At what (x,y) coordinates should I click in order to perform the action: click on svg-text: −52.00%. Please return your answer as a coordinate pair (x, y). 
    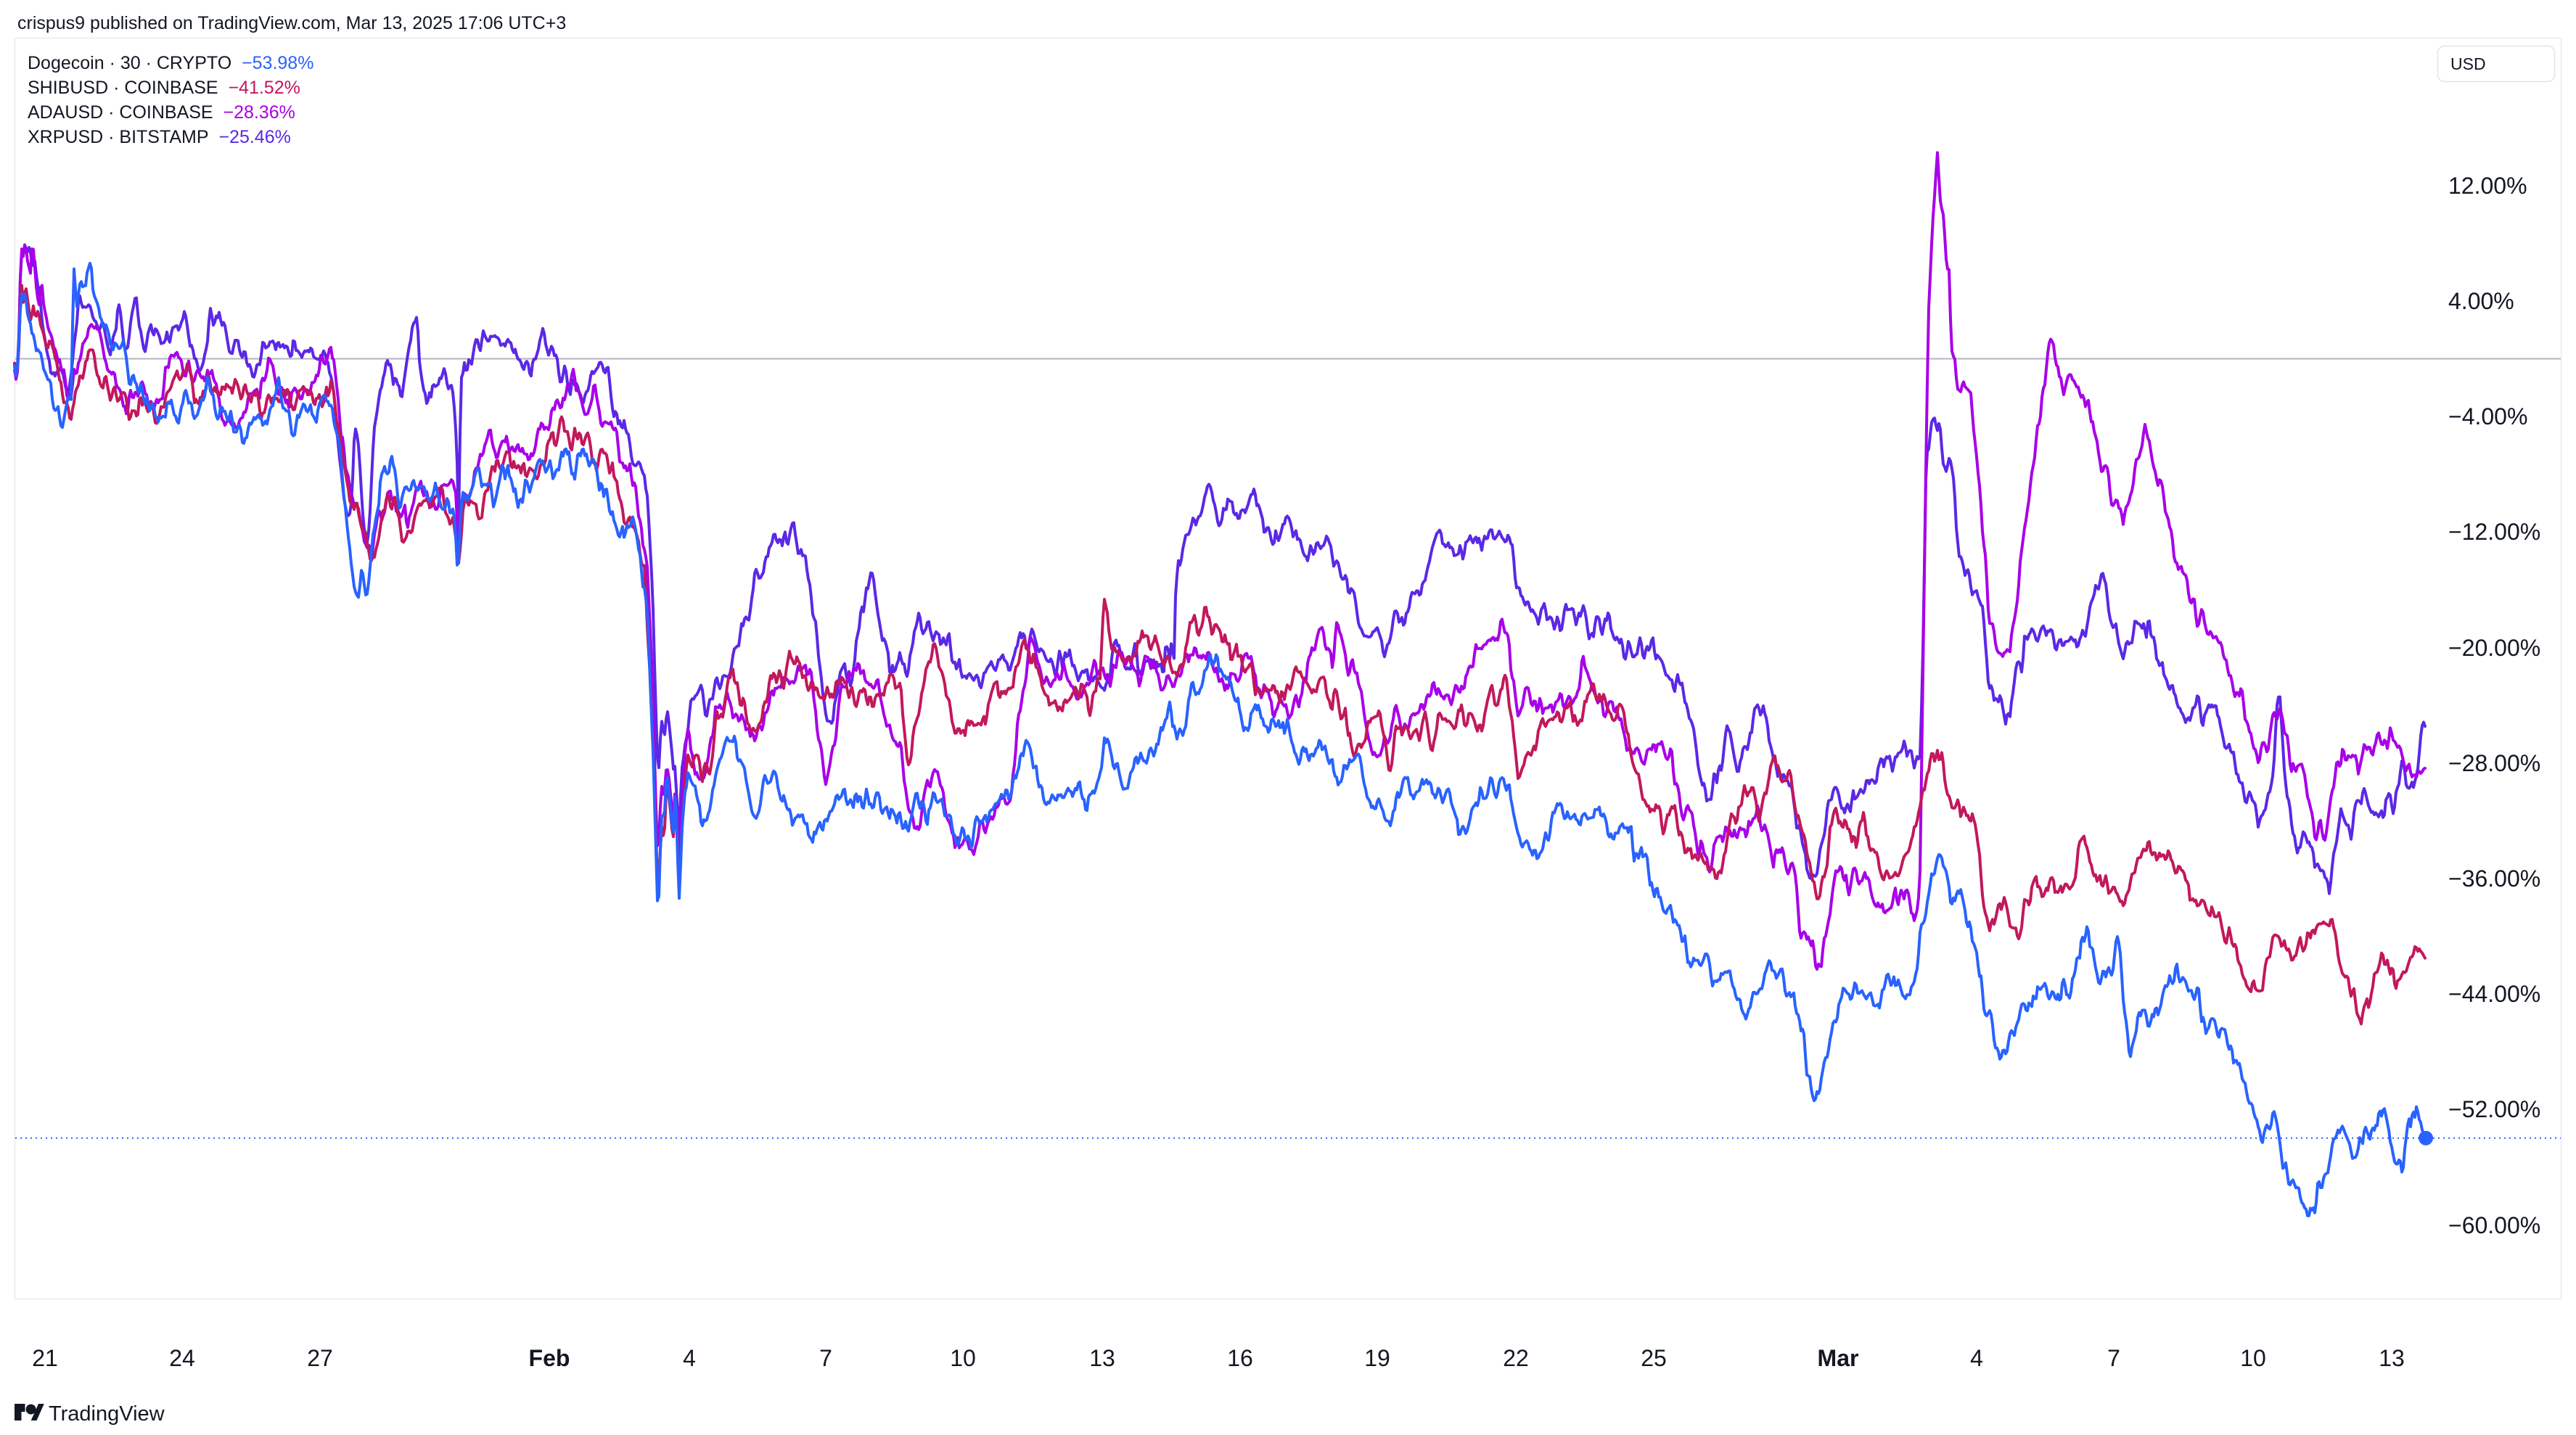
    Looking at the image, I should click on (2494, 1109).